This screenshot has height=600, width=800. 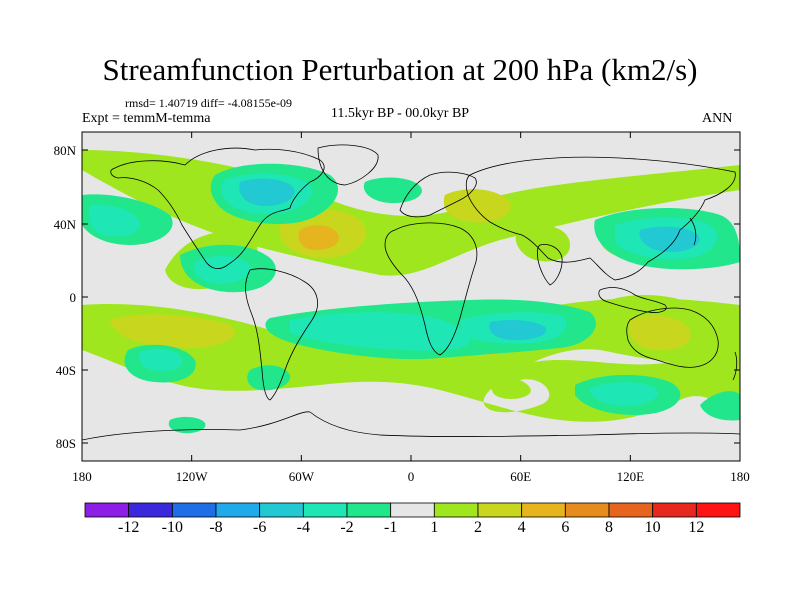 What do you see at coordinates (66, 443) in the screenshot?
I see `lat-tick-label: 80S` at bounding box center [66, 443].